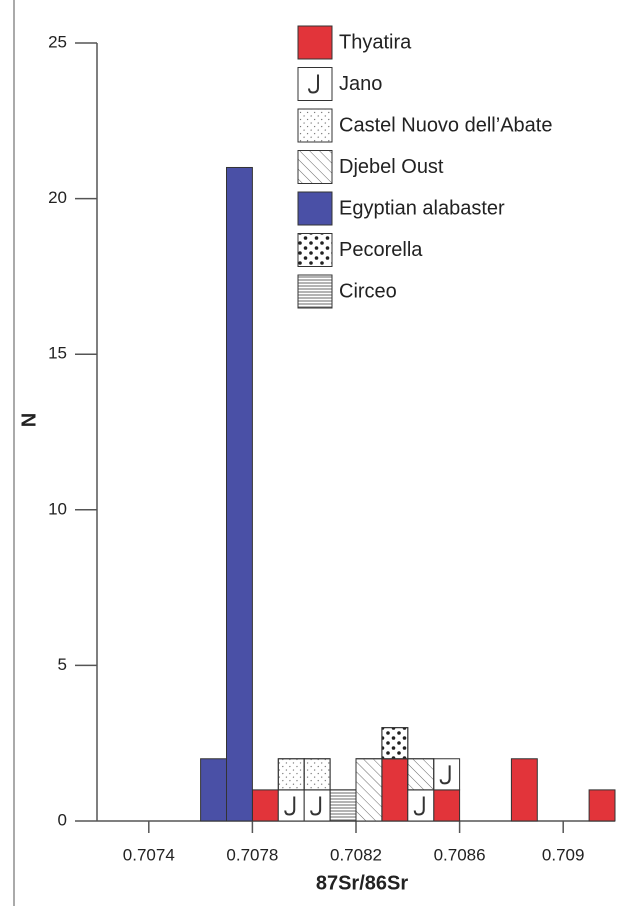  Describe the element at coordinates (445, 125) in the screenshot. I see `legend-label: Castel Nuovo dell’Abate` at that location.